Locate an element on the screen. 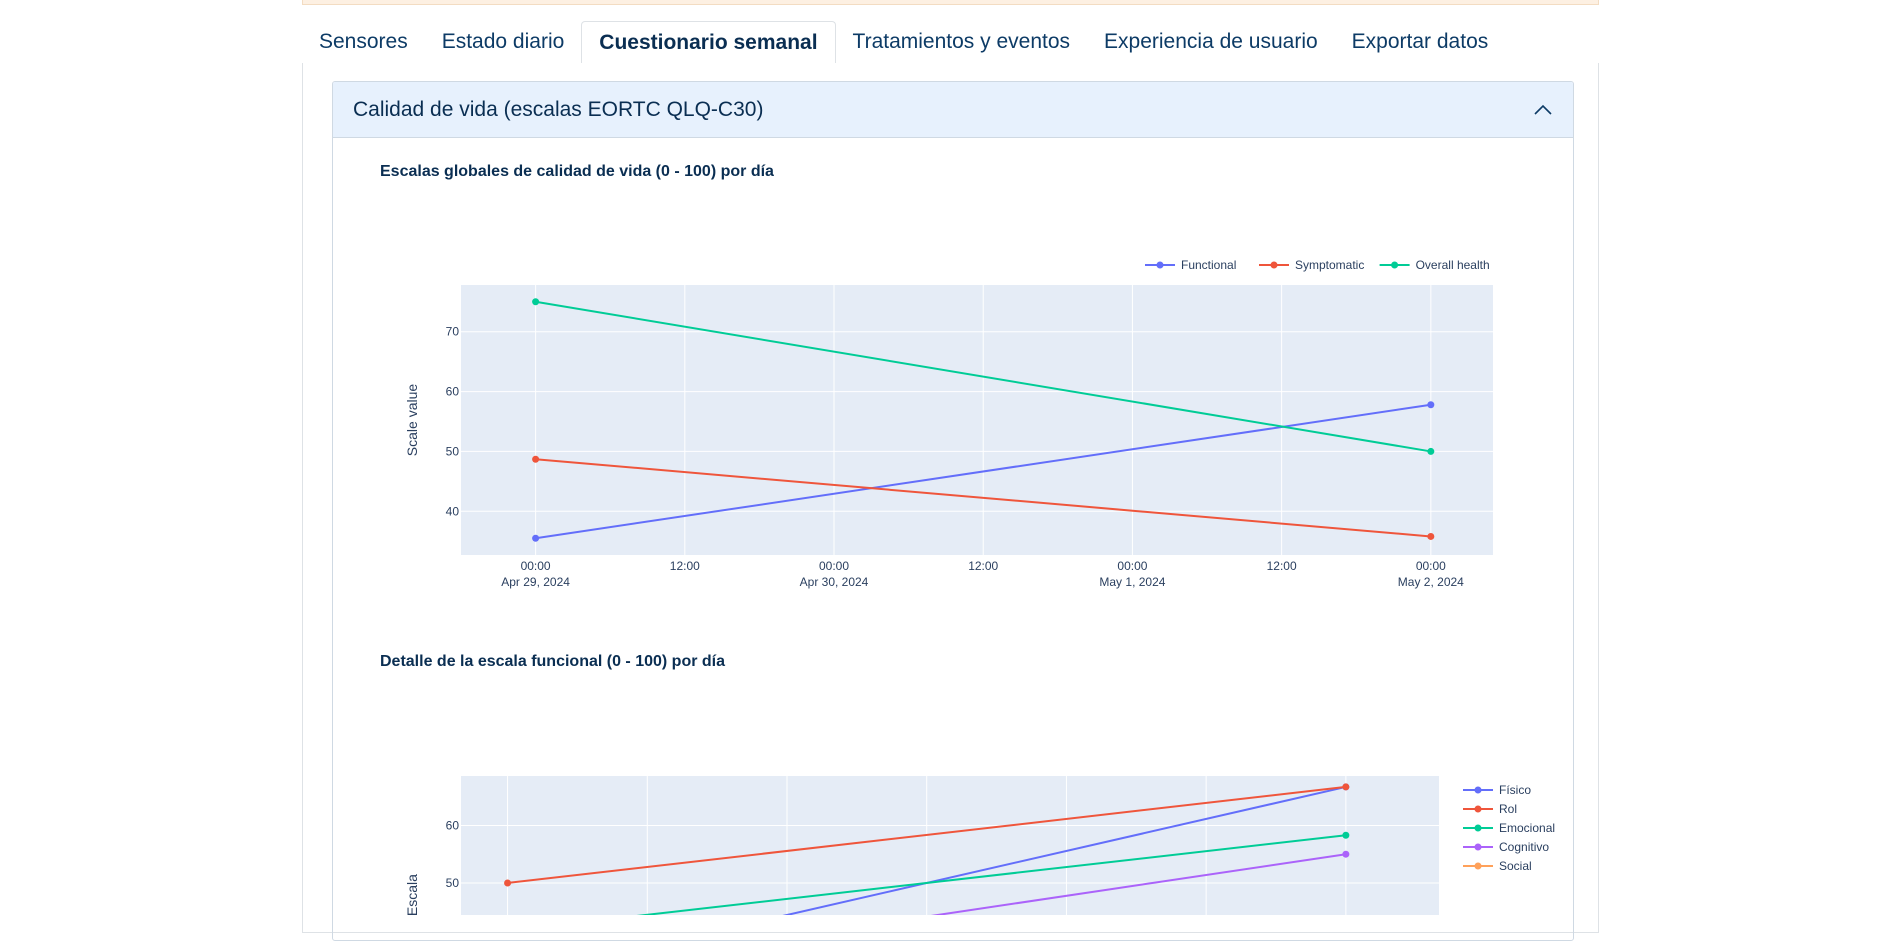 This screenshot has height=941, width=1904. series-line-symptomatic is located at coordinates (983, 498).